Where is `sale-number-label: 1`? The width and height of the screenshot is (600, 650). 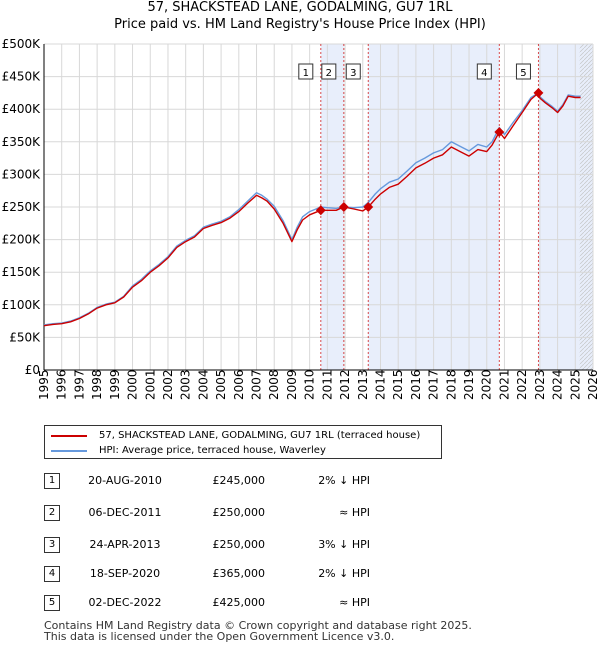 sale-number-label: 1 is located at coordinates (306, 73).